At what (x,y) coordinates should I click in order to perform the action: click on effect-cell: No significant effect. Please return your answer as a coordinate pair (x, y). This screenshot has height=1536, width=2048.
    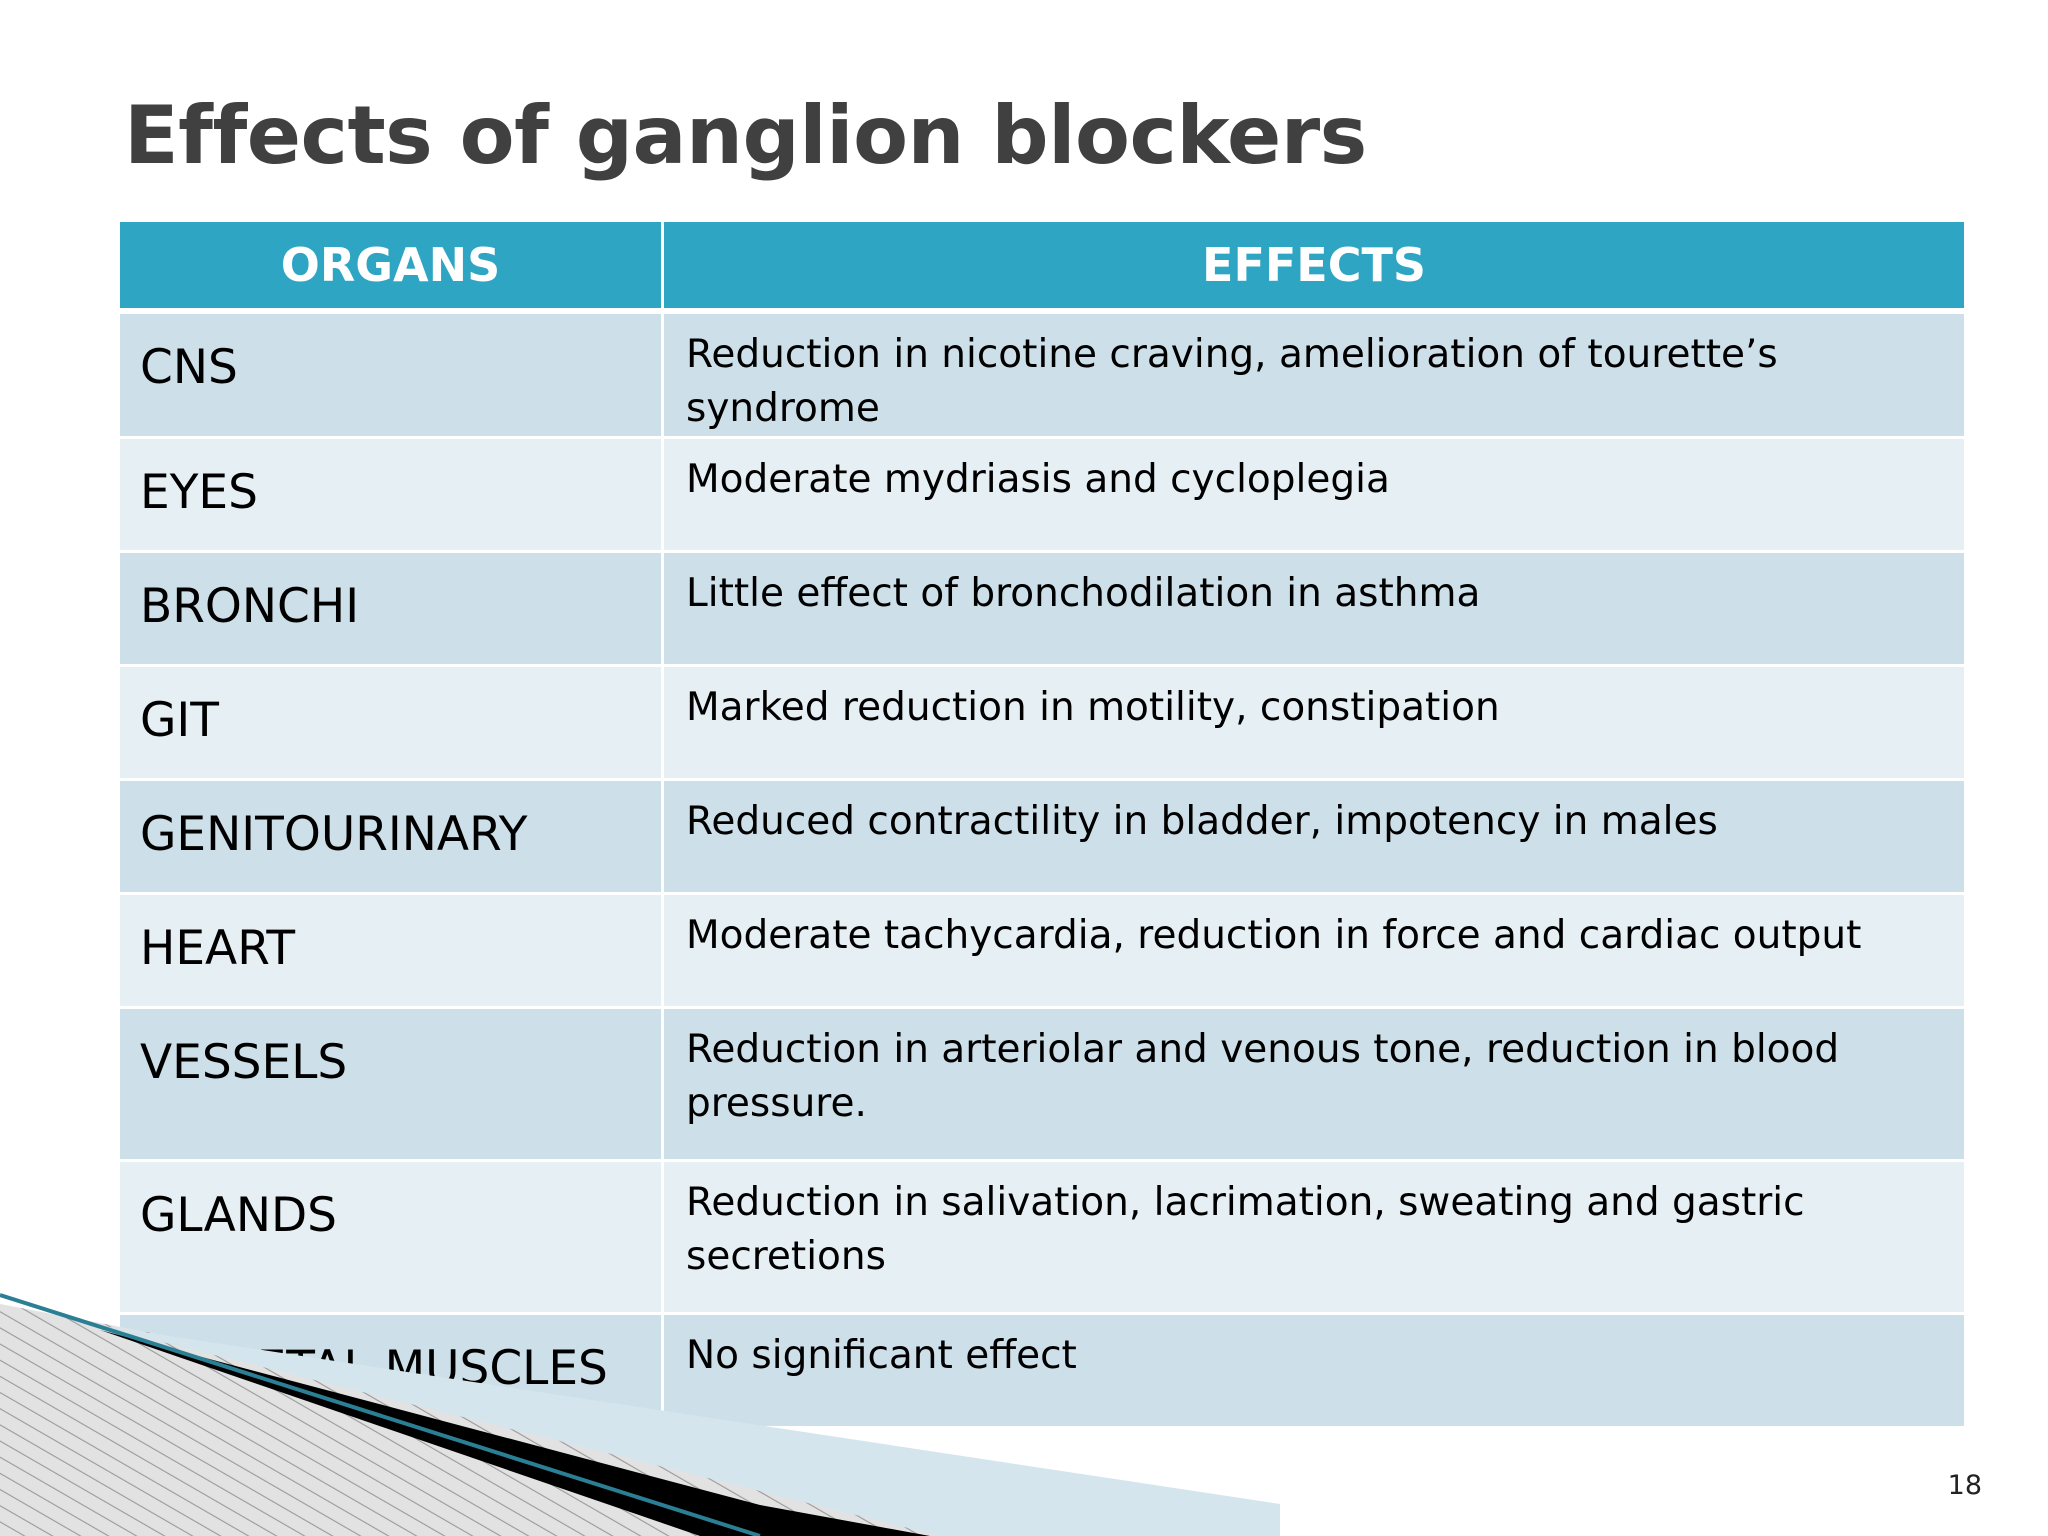
    Looking at the image, I should click on (1314, 1372).